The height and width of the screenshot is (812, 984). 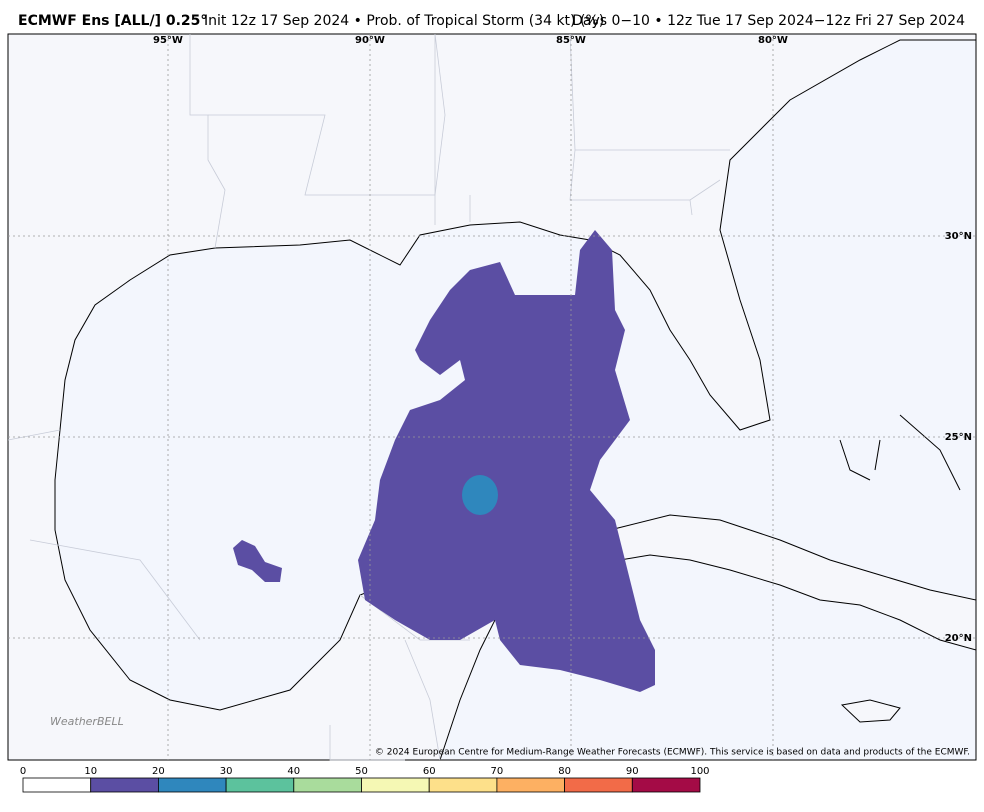 What do you see at coordinates (958, 437) in the screenshot?
I see `lat-label: 25°N` at bounding box center [958, 437].